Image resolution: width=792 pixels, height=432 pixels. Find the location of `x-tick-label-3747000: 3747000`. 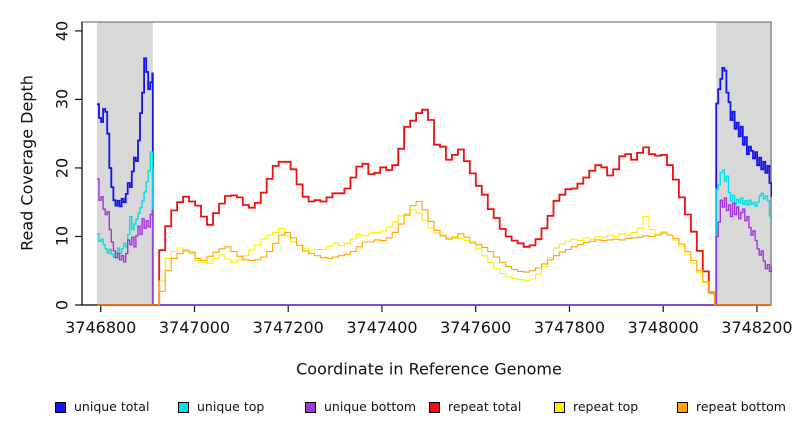

x-tick-label-3747000: 3747000 is located at coordinates (194, 327).